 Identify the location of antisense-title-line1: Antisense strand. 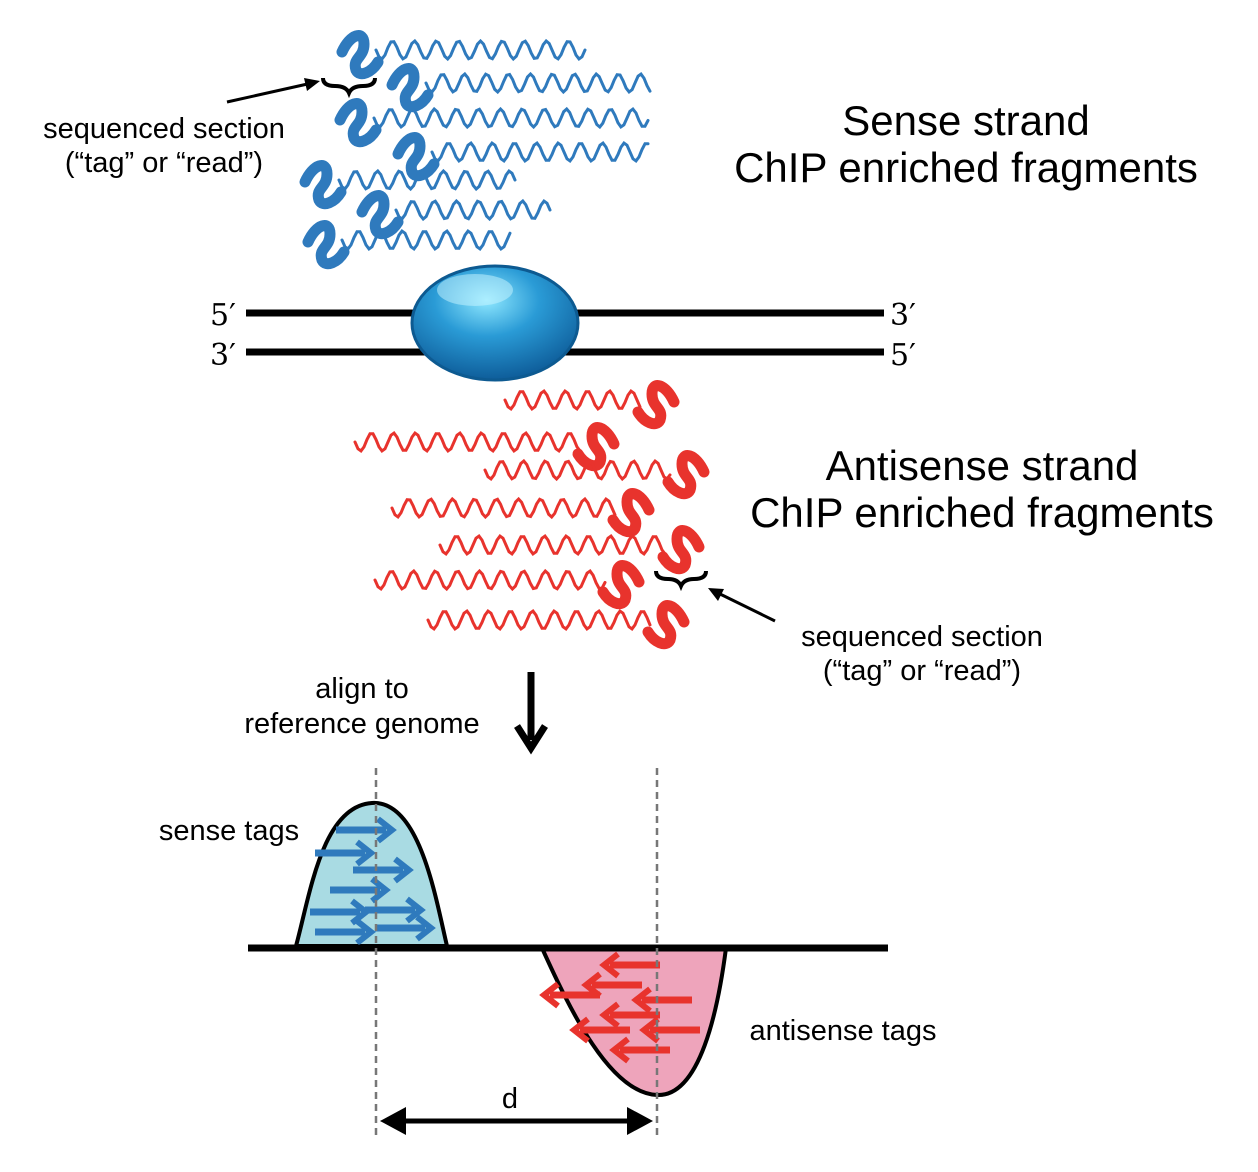
(982, 465).